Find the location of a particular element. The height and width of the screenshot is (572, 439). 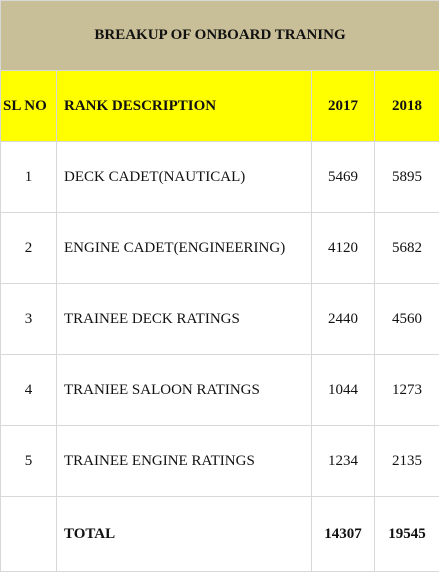

row-sl-no: 5 is located at coordinates (29, 461).